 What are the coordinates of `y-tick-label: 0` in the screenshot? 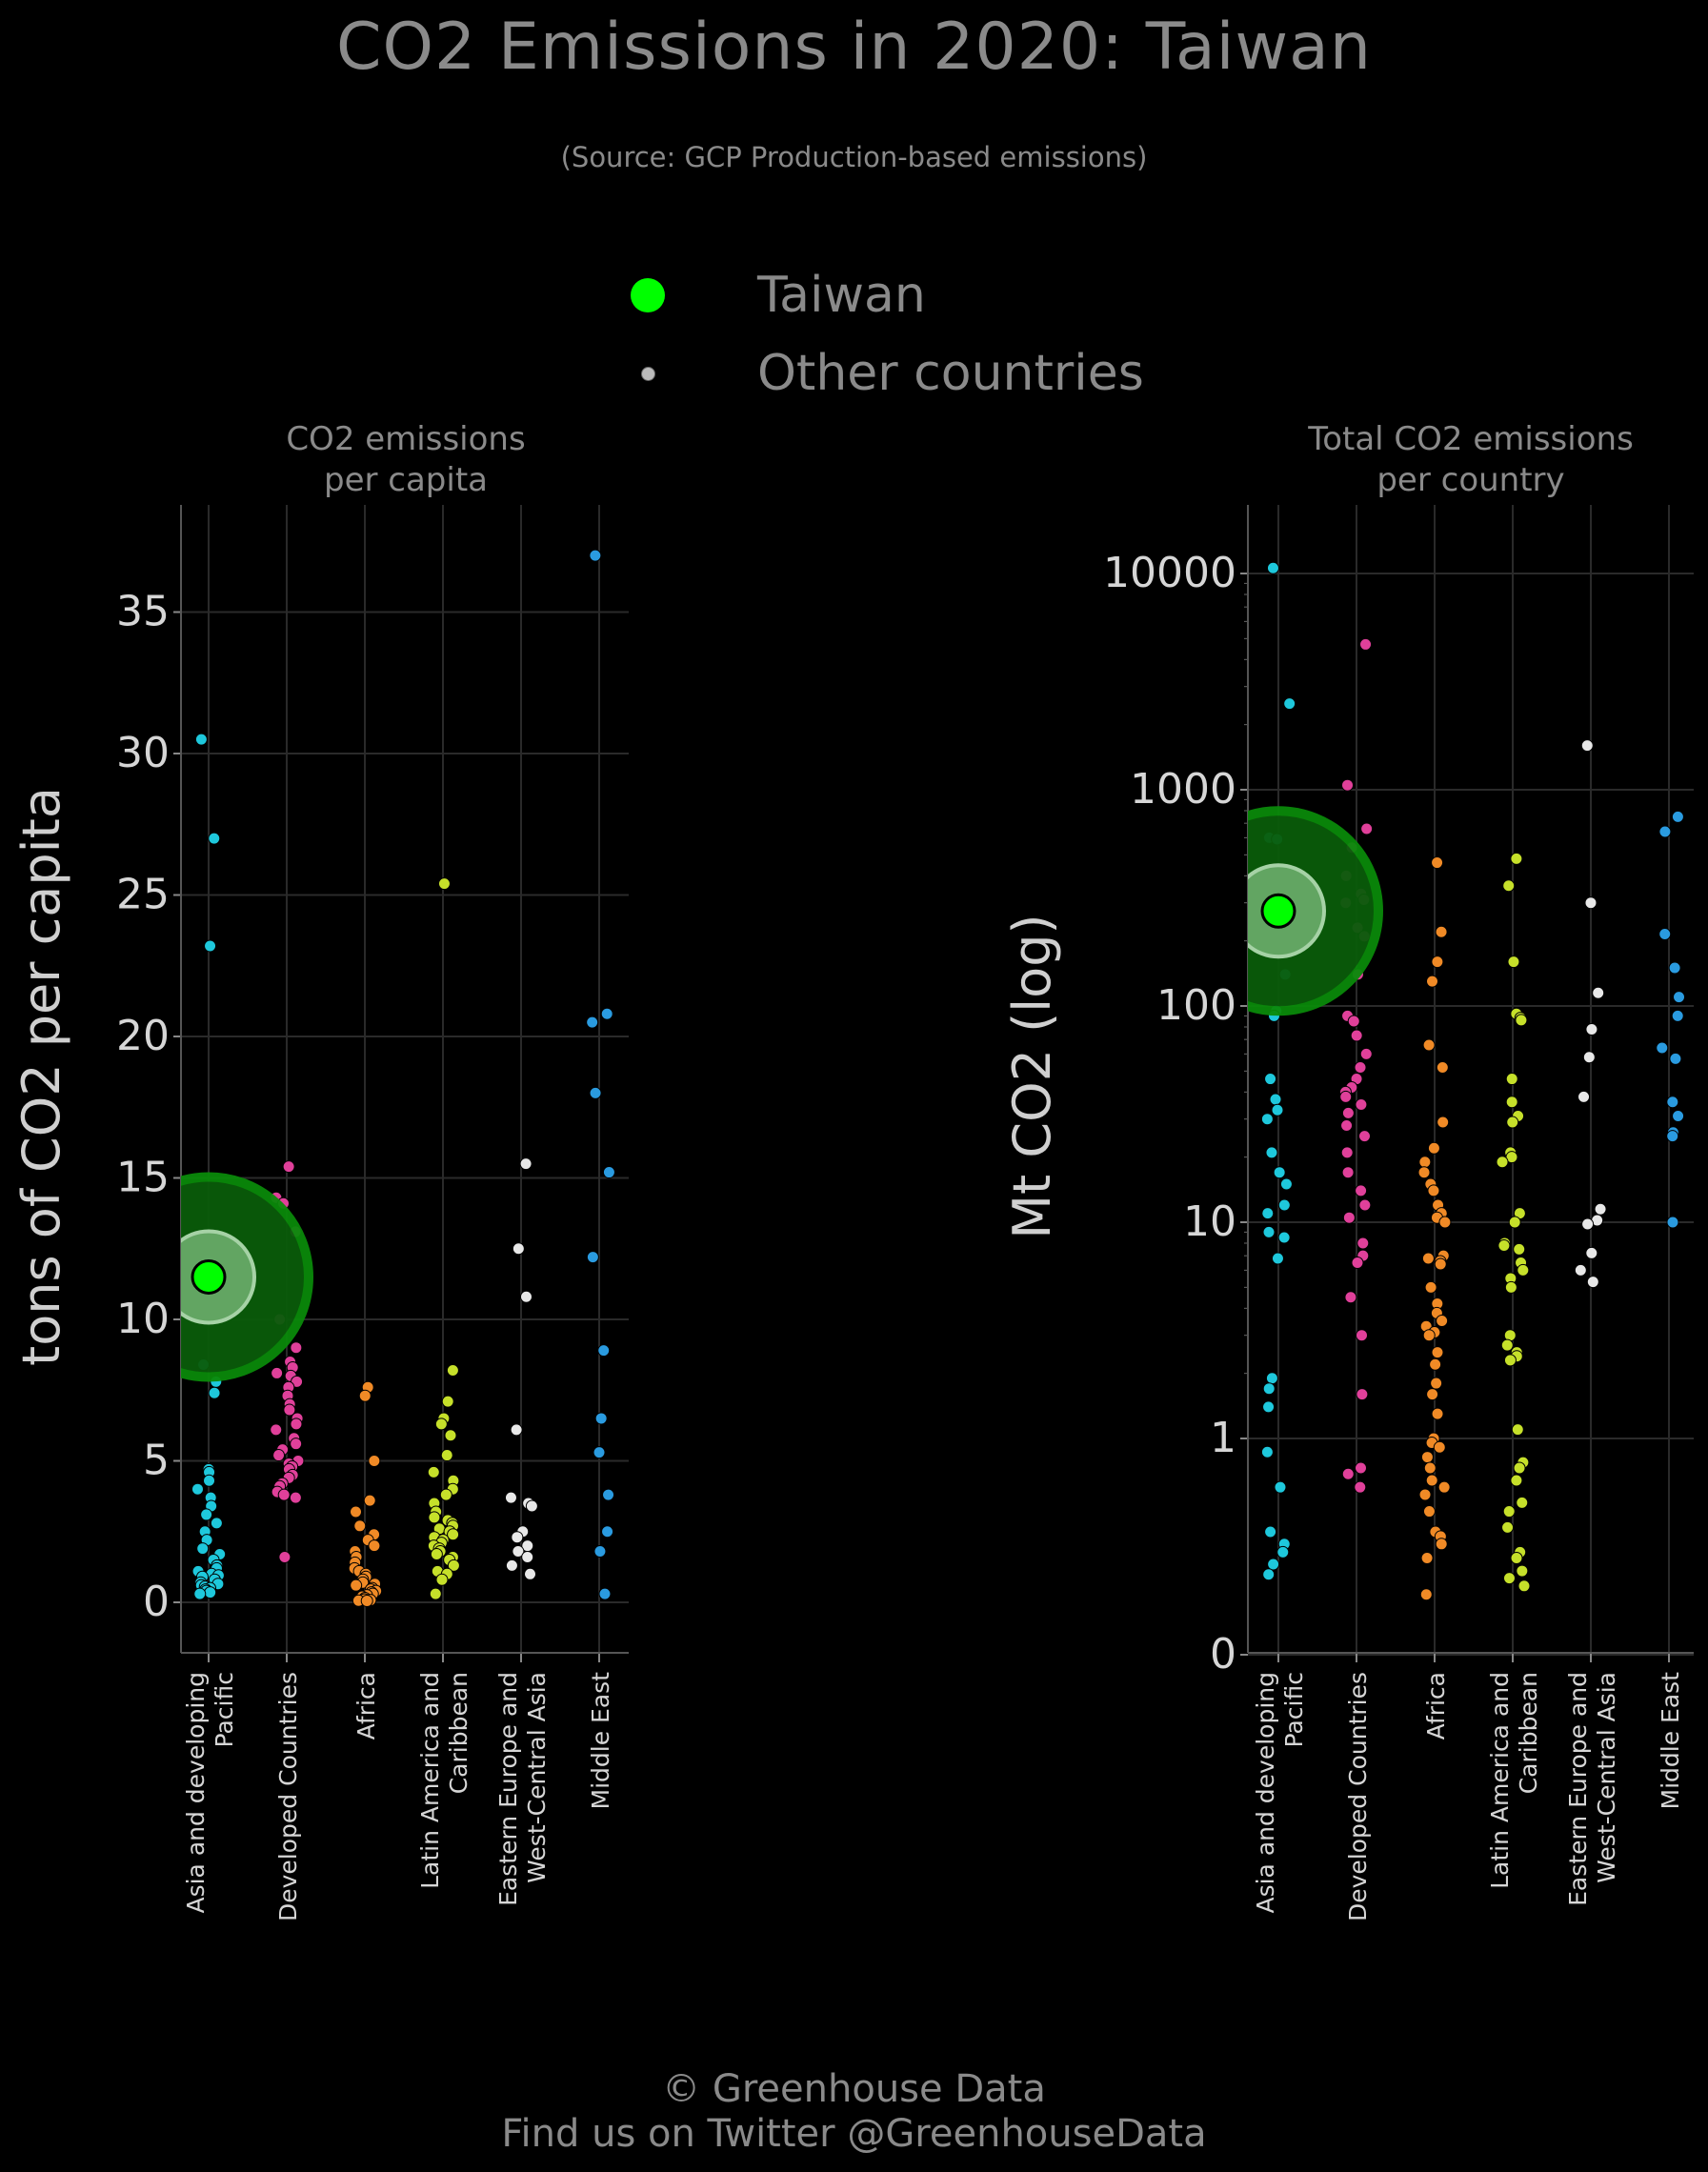 It's located at (157, 1602).